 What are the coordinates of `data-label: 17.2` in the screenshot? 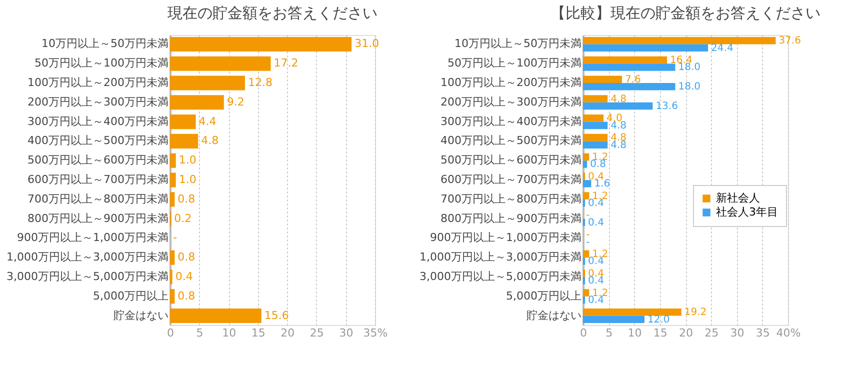 It's located at (286, 63).